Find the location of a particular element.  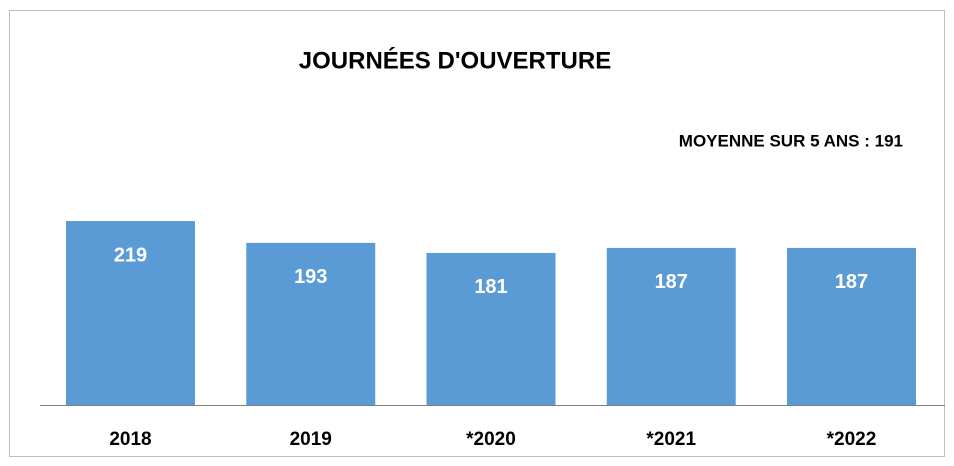

annotation: MOYENNE SUR 5 ANS : 191 is located at coordinates (791, 140).